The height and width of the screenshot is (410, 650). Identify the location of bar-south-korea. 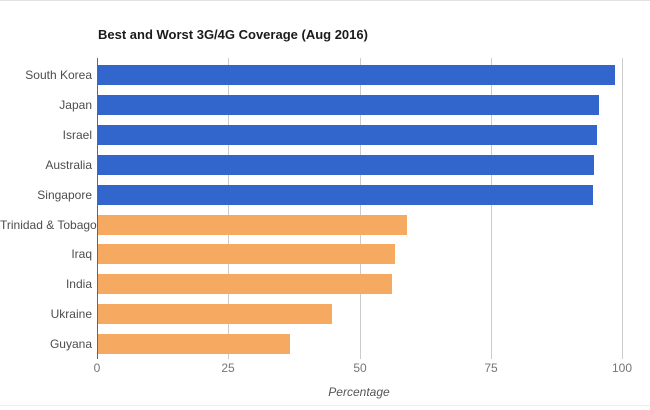
(356, 75).